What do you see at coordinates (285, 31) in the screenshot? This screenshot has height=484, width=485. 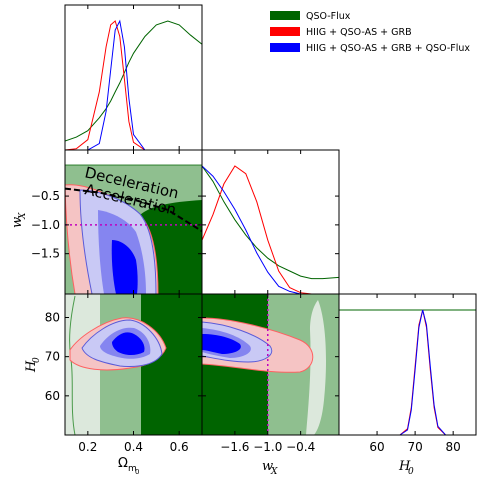 I see `legend-swatch-hiig` at bounding box center [285, 31].